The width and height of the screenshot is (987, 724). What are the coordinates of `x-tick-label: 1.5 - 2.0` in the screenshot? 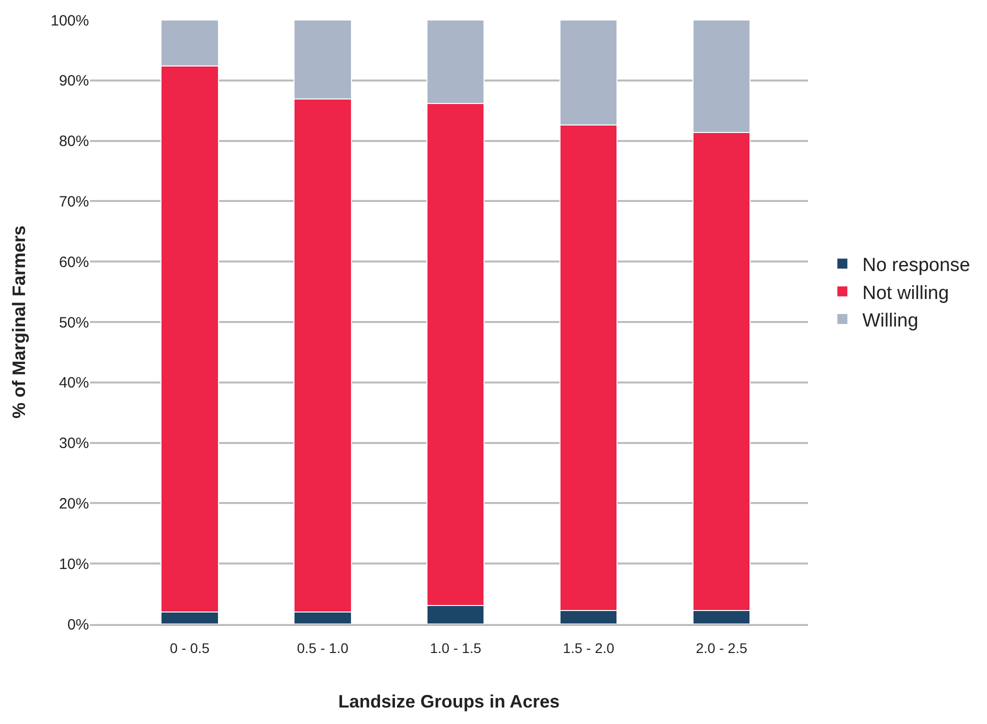 It's located at (588, 648).